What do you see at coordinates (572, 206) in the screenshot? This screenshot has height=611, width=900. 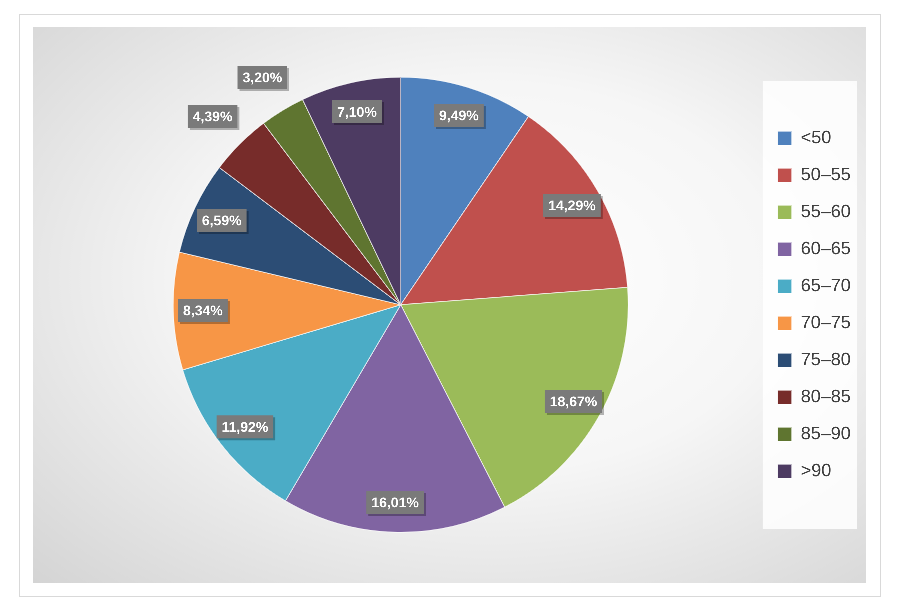 I see `data-label: 14,29%` at bounding box center [572, 206].